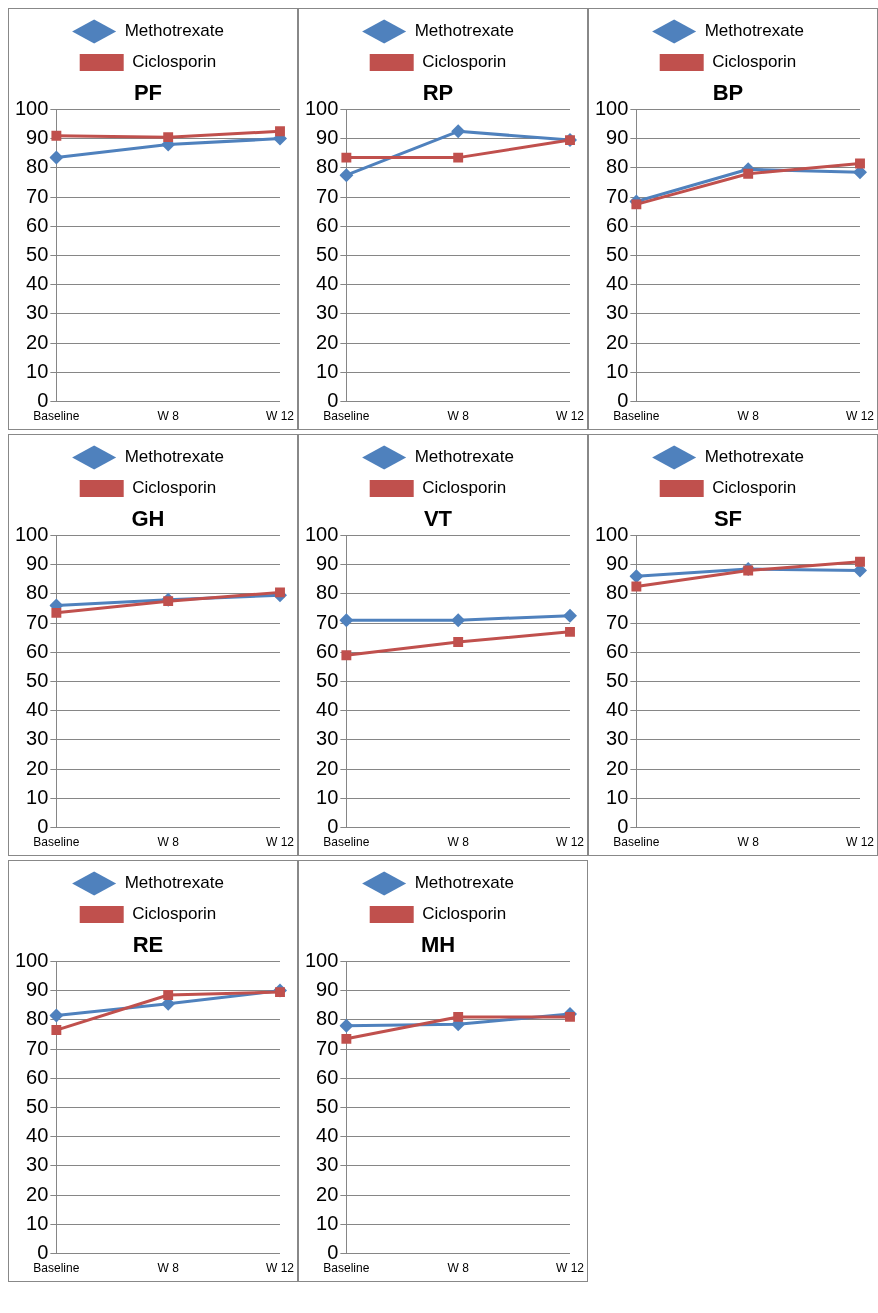  I want to click on chart-title: RP, so click(438, 93).